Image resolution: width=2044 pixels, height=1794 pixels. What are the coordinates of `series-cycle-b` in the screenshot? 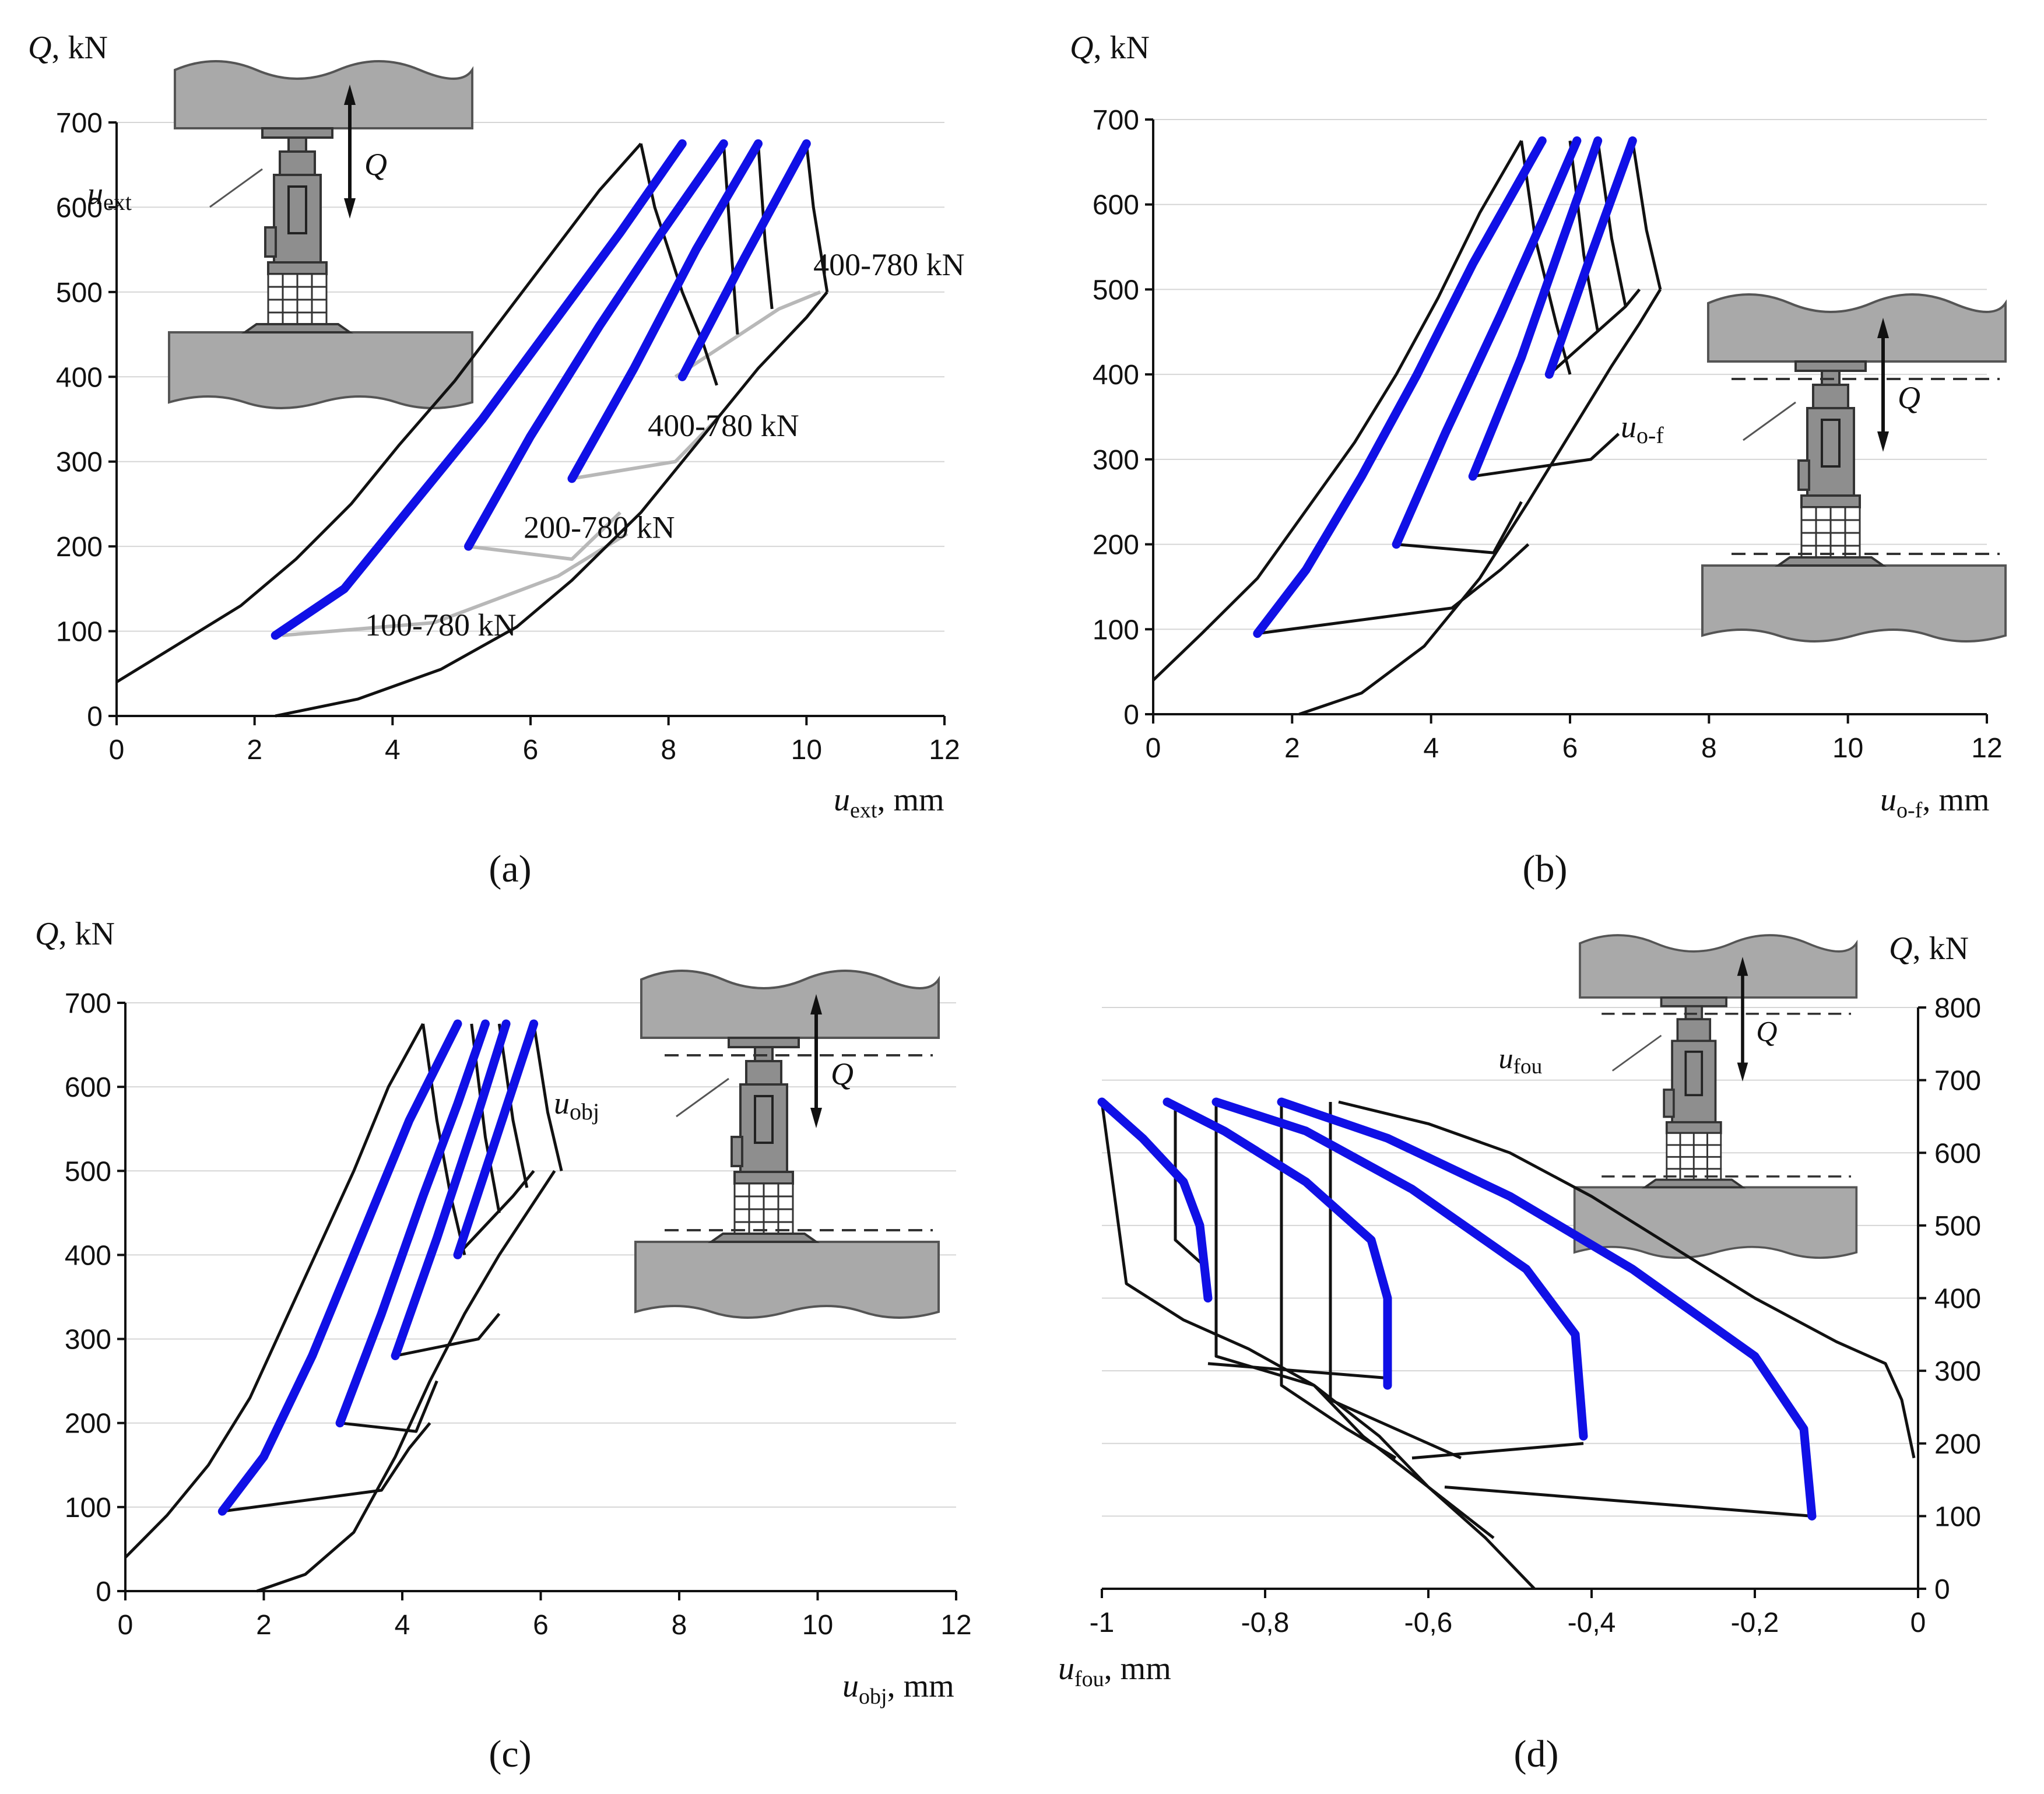 It's located at (1498, 1451).